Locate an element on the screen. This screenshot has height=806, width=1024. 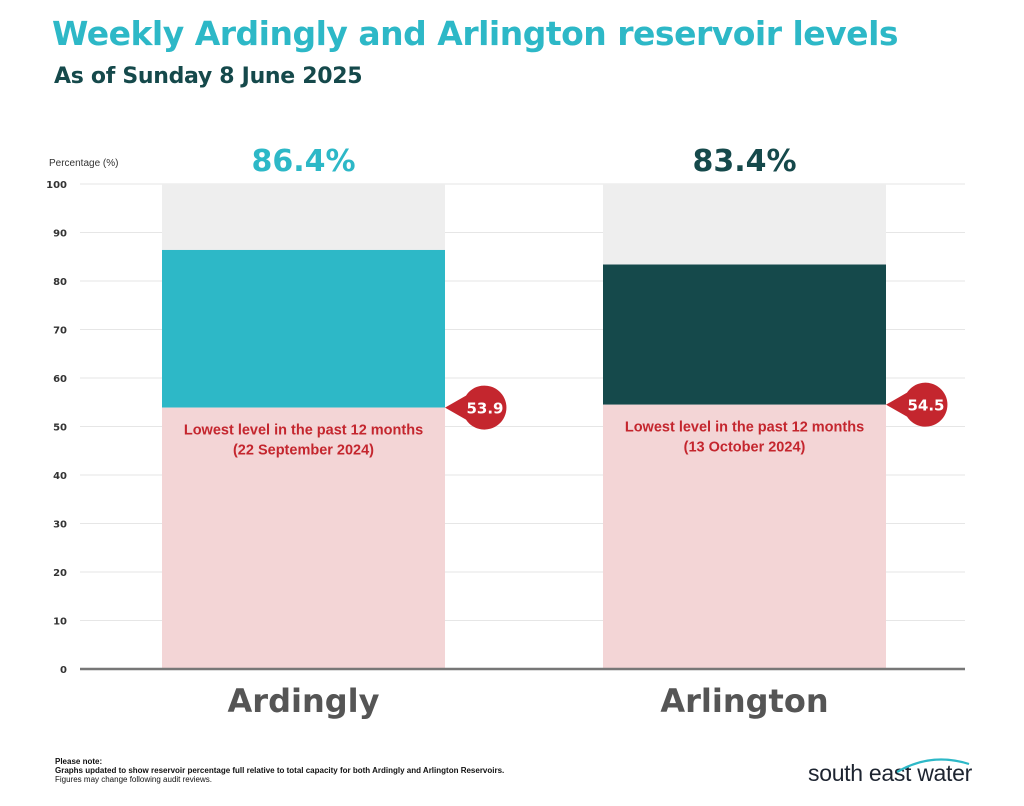
bar-arlington is located at coordinates (744, 334).